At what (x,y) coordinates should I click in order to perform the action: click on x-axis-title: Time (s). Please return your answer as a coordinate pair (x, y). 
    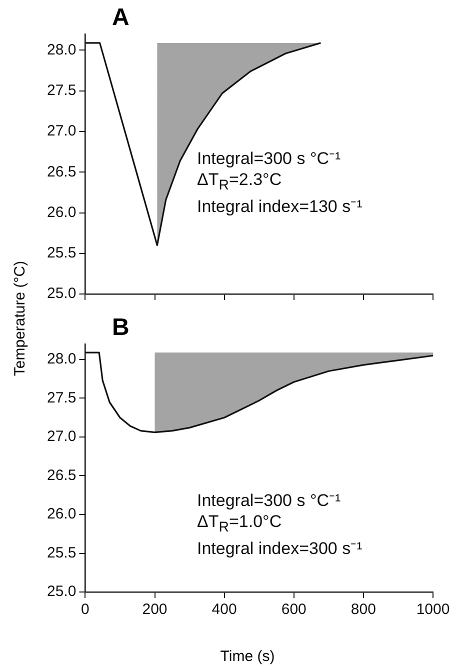
    Looking at the image, I should click on (247, 656).